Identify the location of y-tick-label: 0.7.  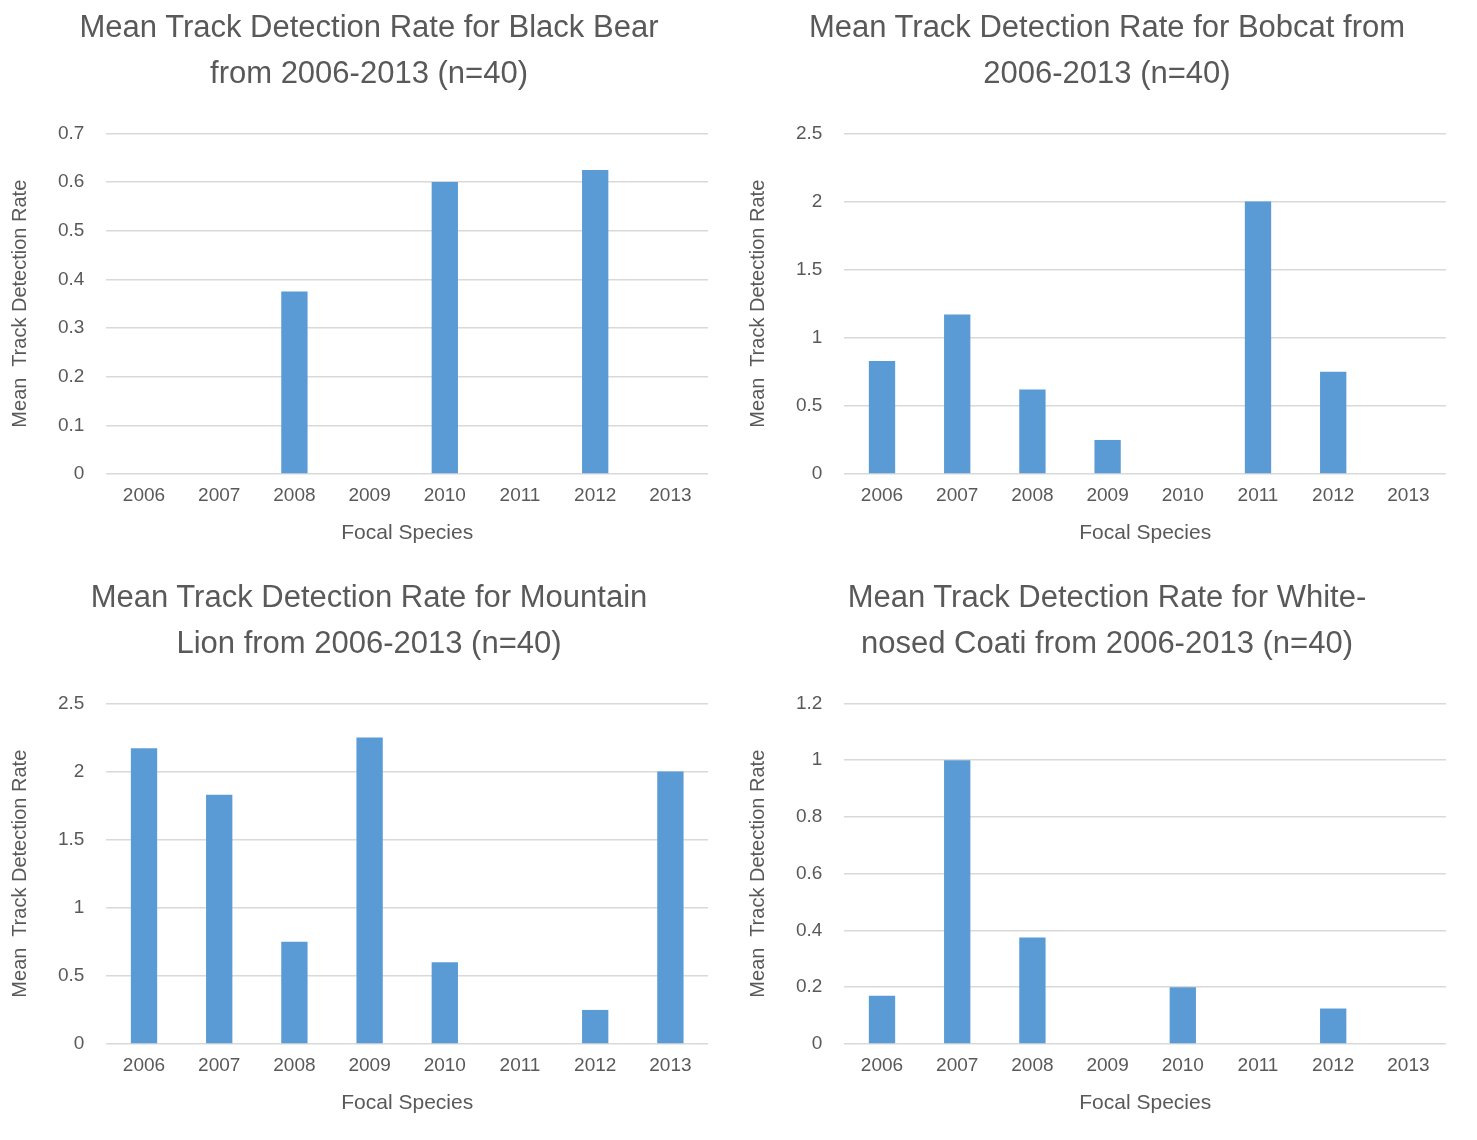
(71, 132).